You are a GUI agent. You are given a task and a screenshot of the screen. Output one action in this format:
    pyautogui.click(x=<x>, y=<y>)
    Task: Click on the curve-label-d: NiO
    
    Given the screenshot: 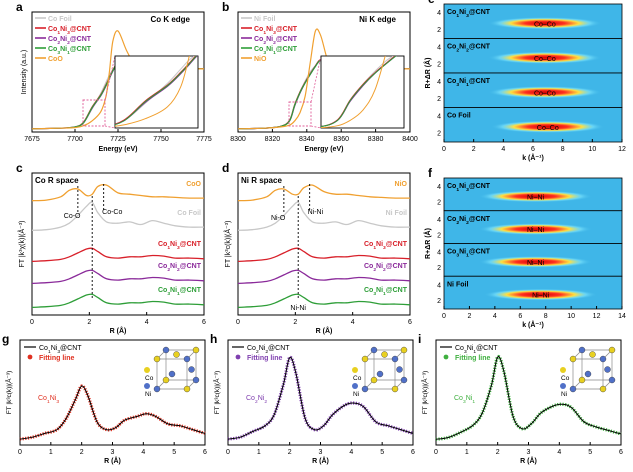 What is the action you would take?
    pyautogui.click(x=401, y=184)
    